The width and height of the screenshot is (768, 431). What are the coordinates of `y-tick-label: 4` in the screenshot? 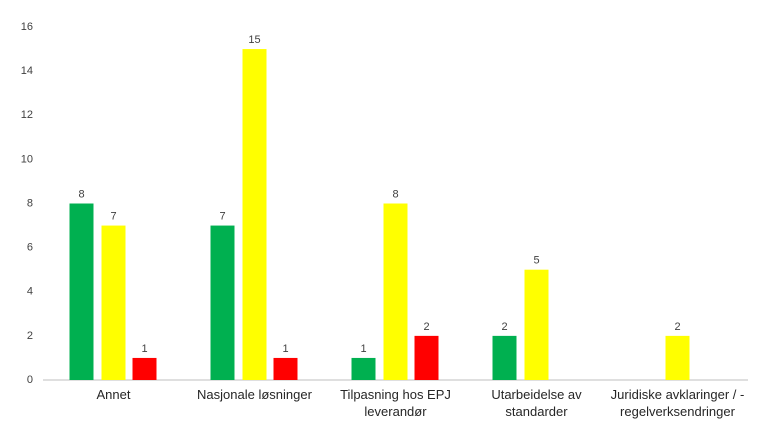 It's located at (30, 292).